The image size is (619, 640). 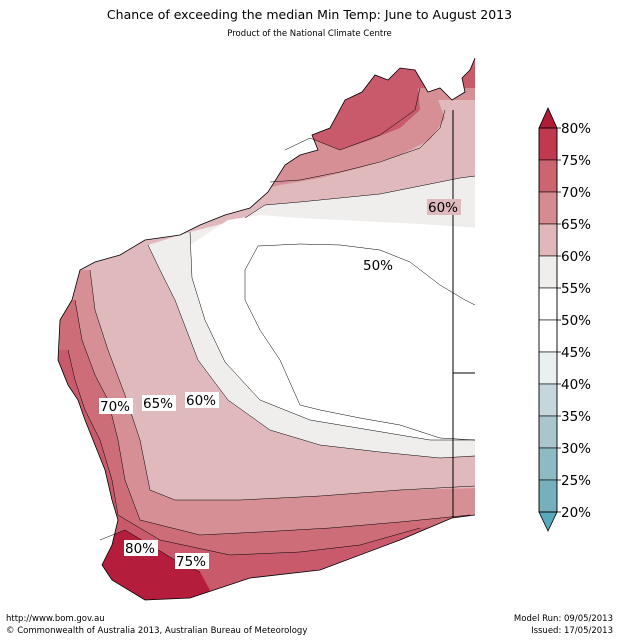 I want to click on legend-tick-label: 50%, so click(x=576, y=321).